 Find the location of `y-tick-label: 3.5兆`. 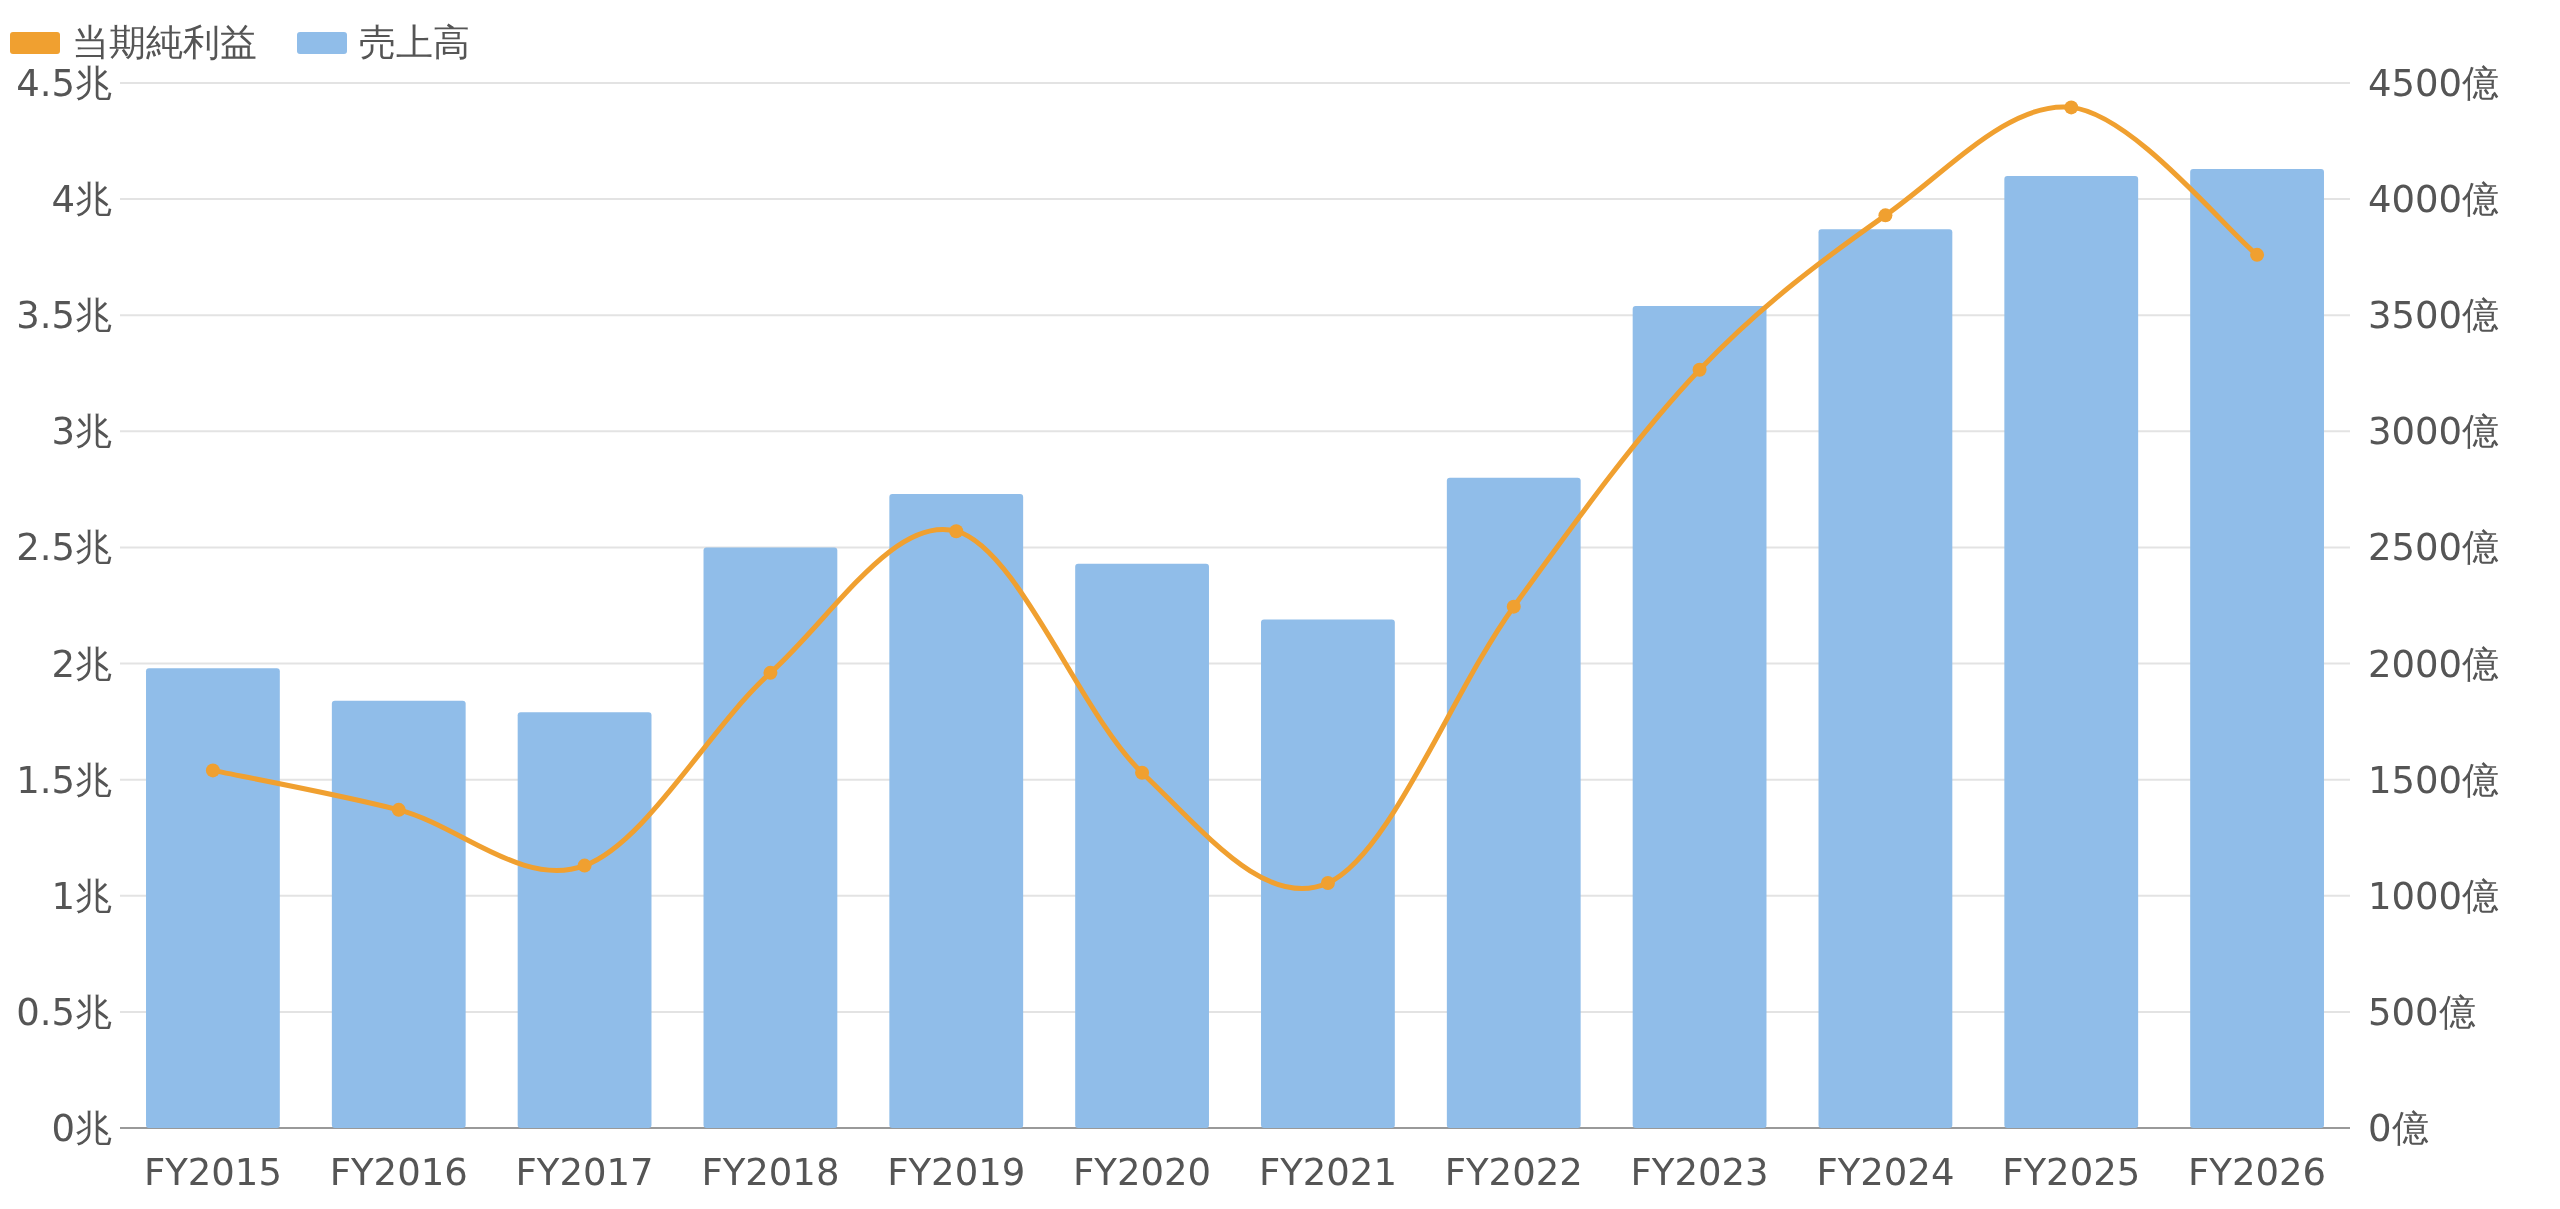

y-tick-label: 3.5兆 is located at coordinates (64, 316).